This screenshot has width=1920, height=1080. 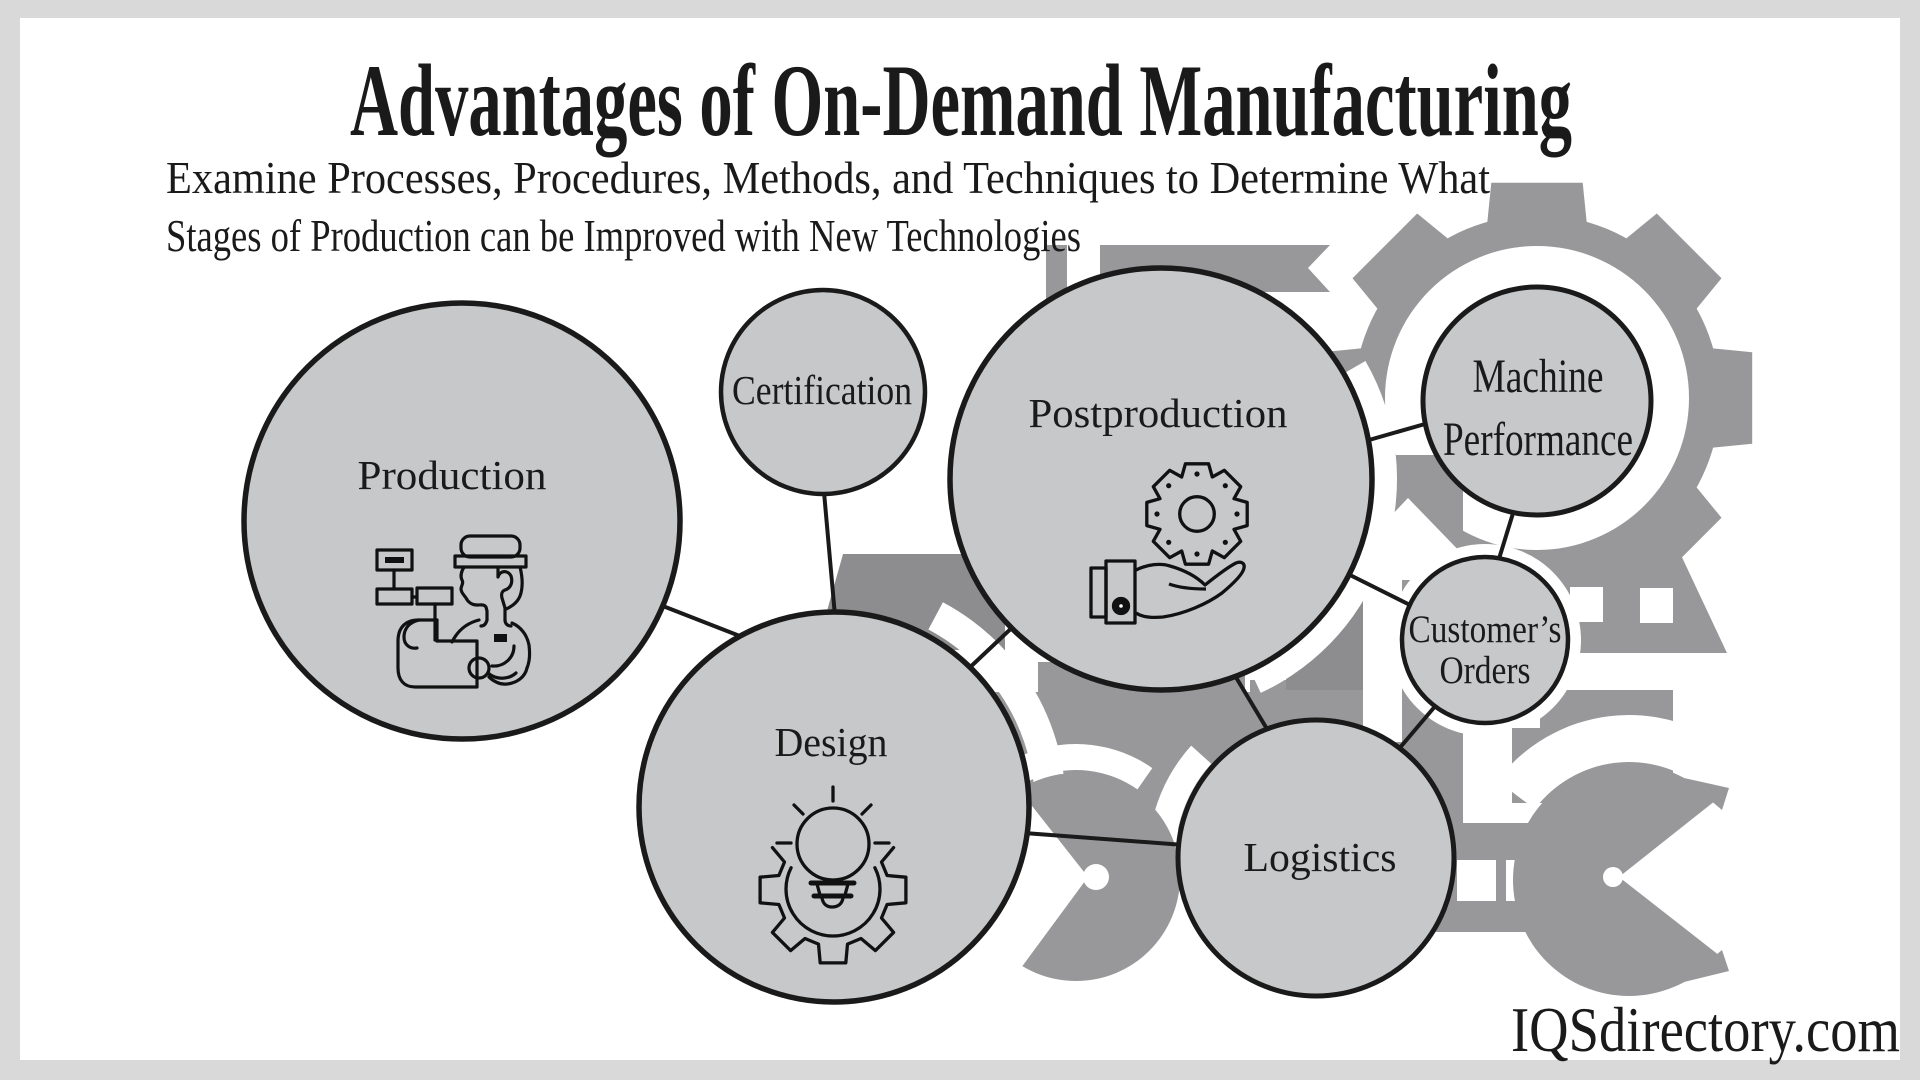 I want to click on svg-text: Performance, so click(x=1538, y=439).